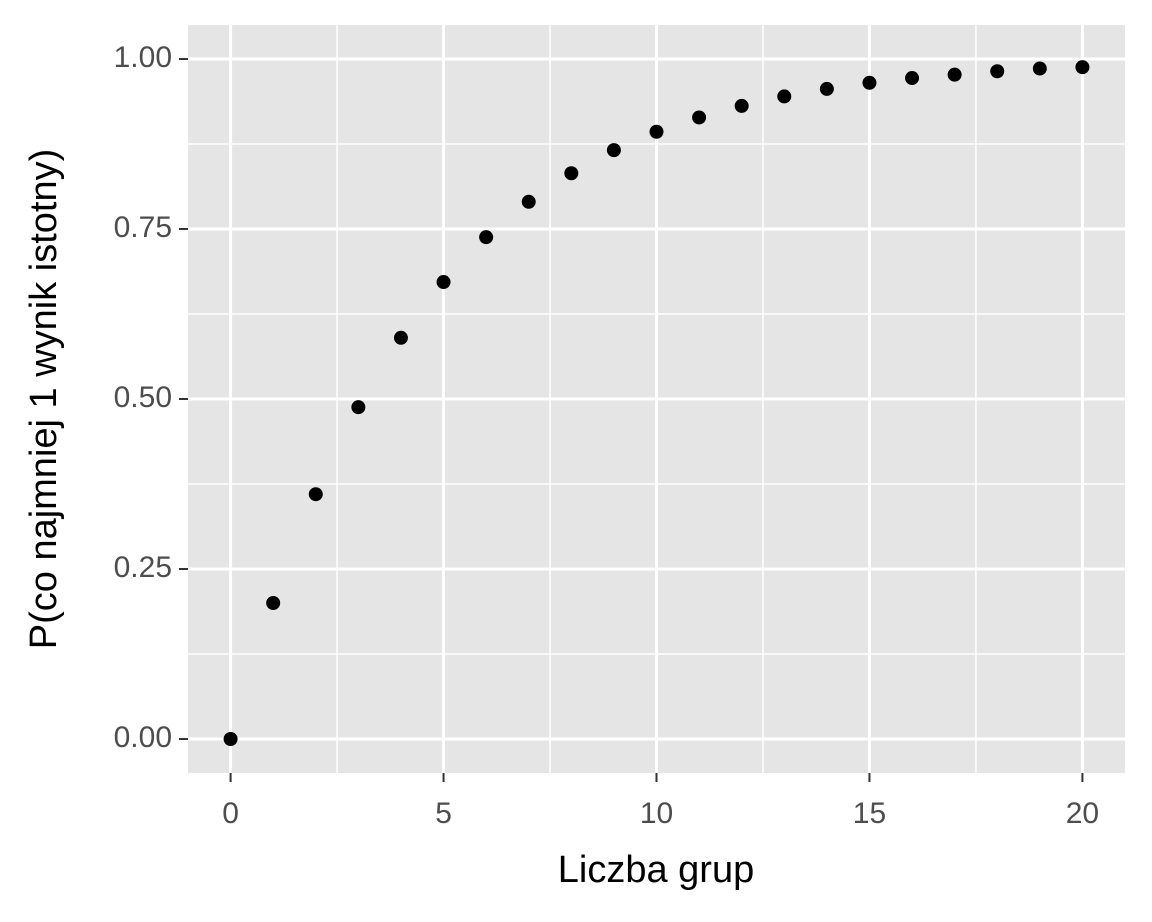 The width and height of the screenshot is (1152, 922). Describe the element at coordinates (443, 813) in the screenshot. I see `x-tick-label: 5` at that location.